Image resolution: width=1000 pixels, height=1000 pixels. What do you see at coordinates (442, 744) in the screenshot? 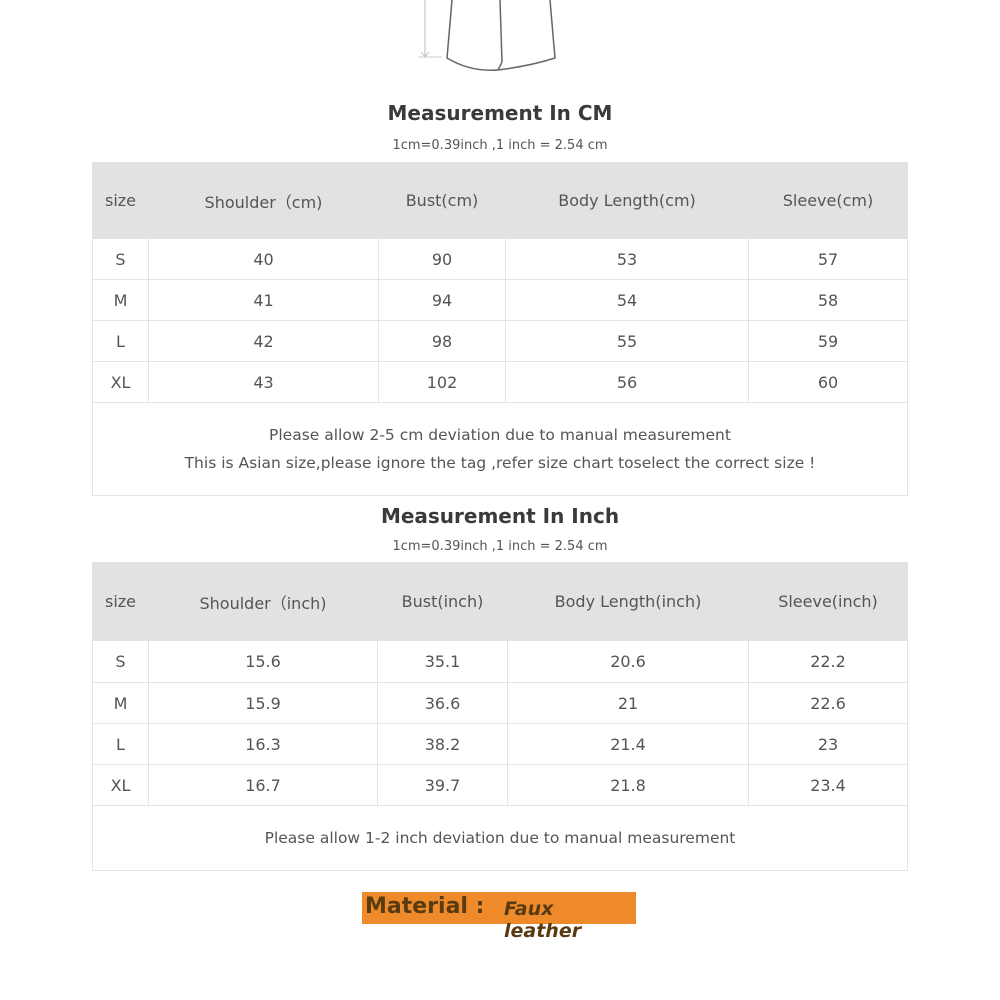
I see `table-cell: 38.2` at bounding box center [442, 744].